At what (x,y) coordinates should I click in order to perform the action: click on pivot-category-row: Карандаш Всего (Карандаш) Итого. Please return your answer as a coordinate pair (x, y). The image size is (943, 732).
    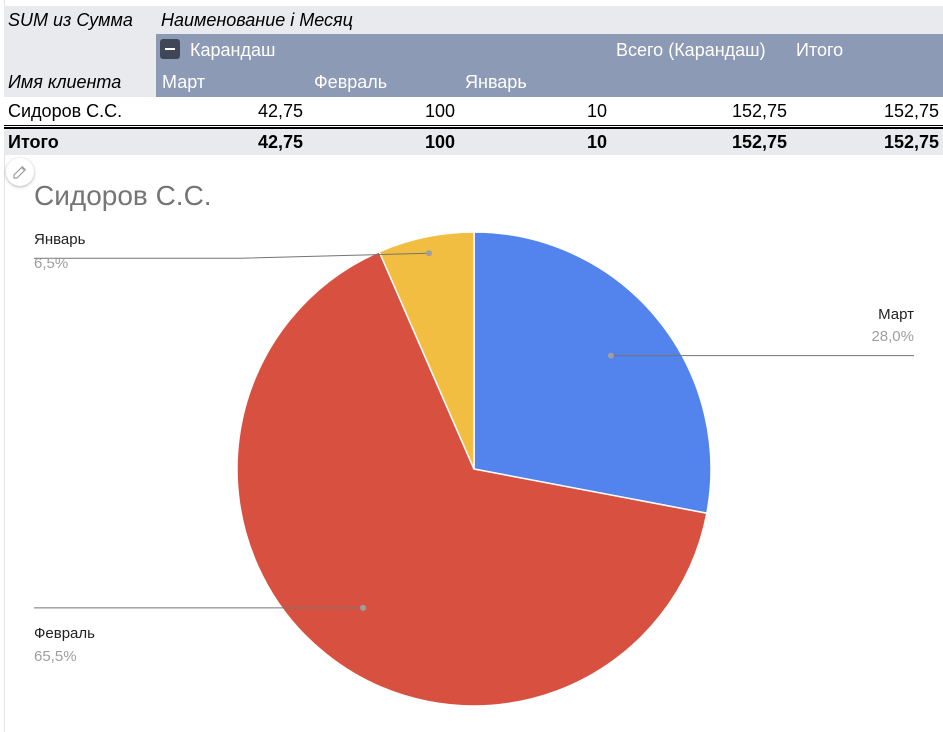
    Looking at the image, I should click on (473, 50).